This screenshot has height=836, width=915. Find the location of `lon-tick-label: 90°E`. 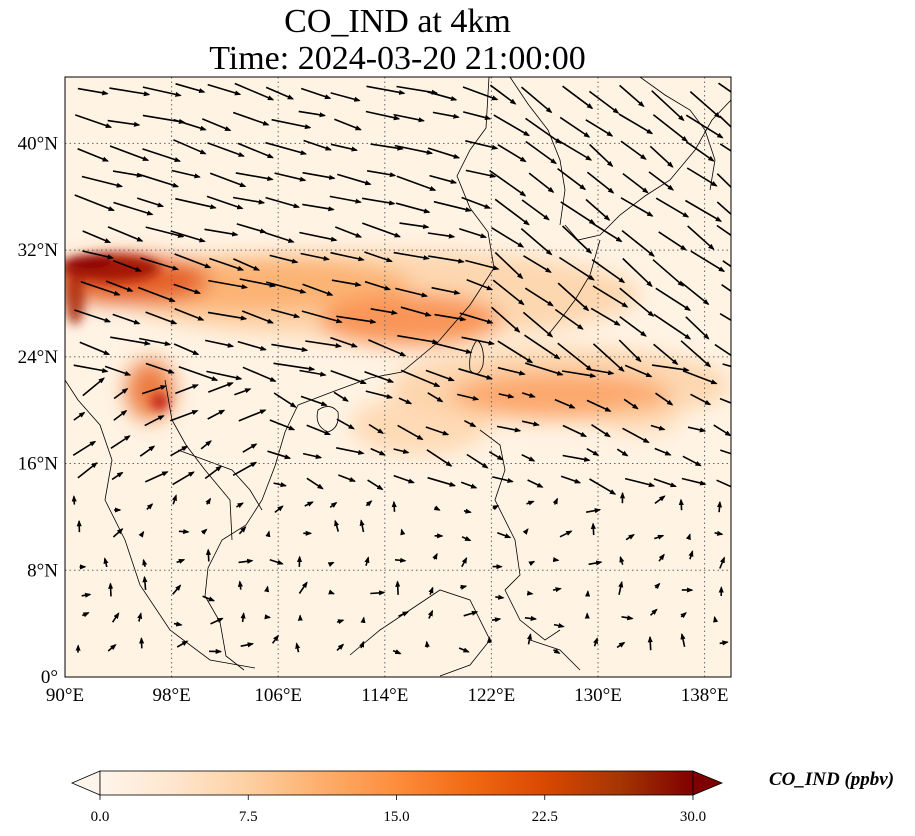

lon-tick-label: 90°E is located at coordinates (65, 695).